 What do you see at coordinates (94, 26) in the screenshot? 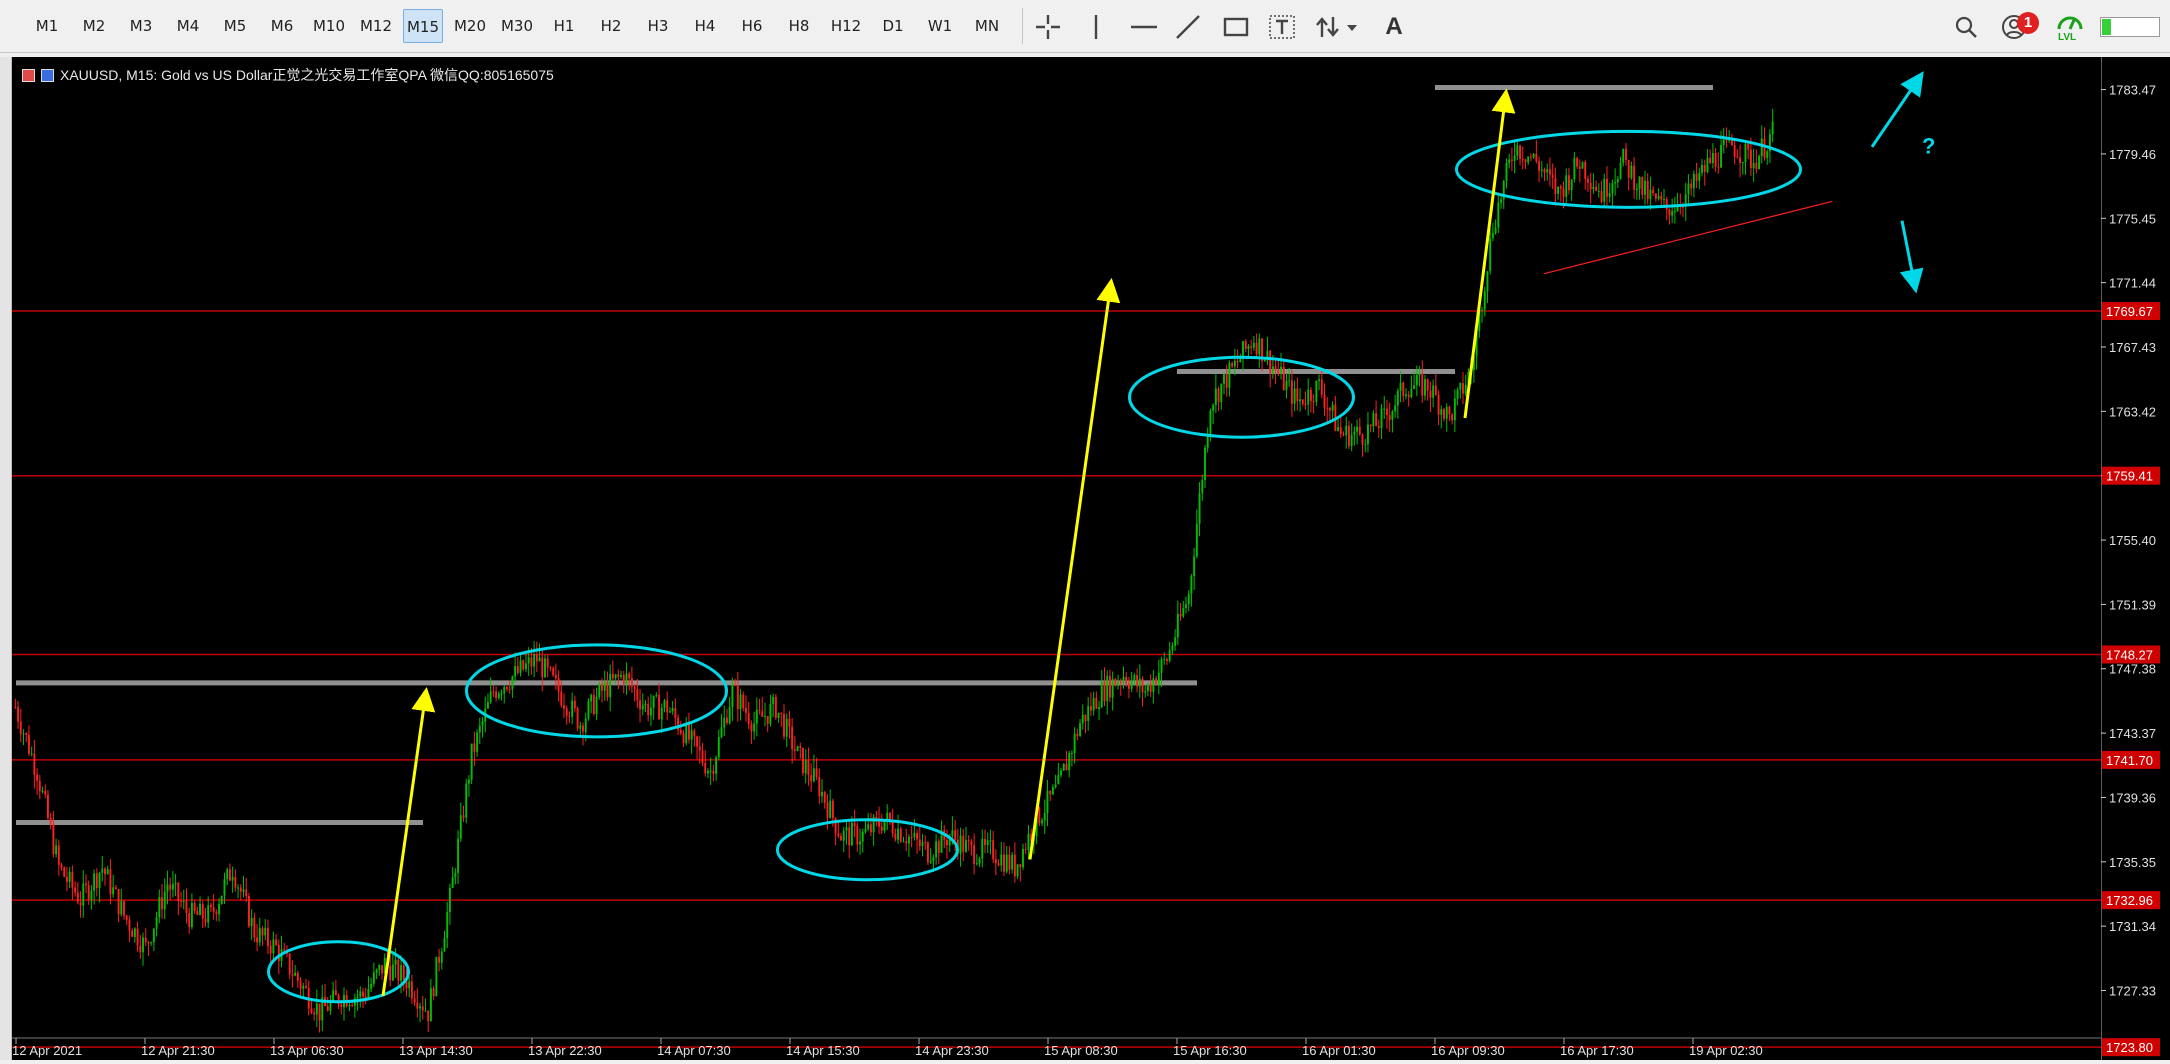
I see `timeframe-m2-button: M2` at bounding box center [94, 26].